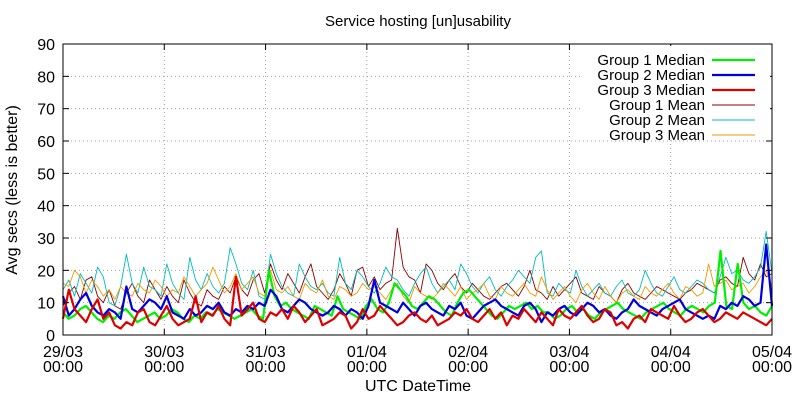 This screenshot has height=400, width=800. Describe the element at coordinates (164, 352) in the screenshot. I see `x-tick-date: 30/03` at that location.